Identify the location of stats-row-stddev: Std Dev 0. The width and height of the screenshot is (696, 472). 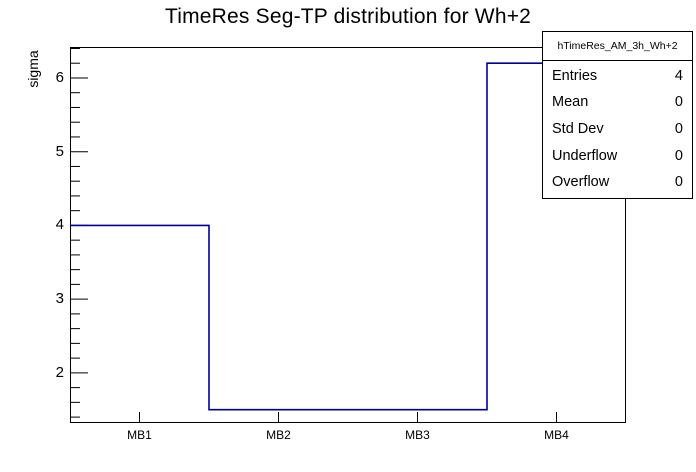
(617, 128).